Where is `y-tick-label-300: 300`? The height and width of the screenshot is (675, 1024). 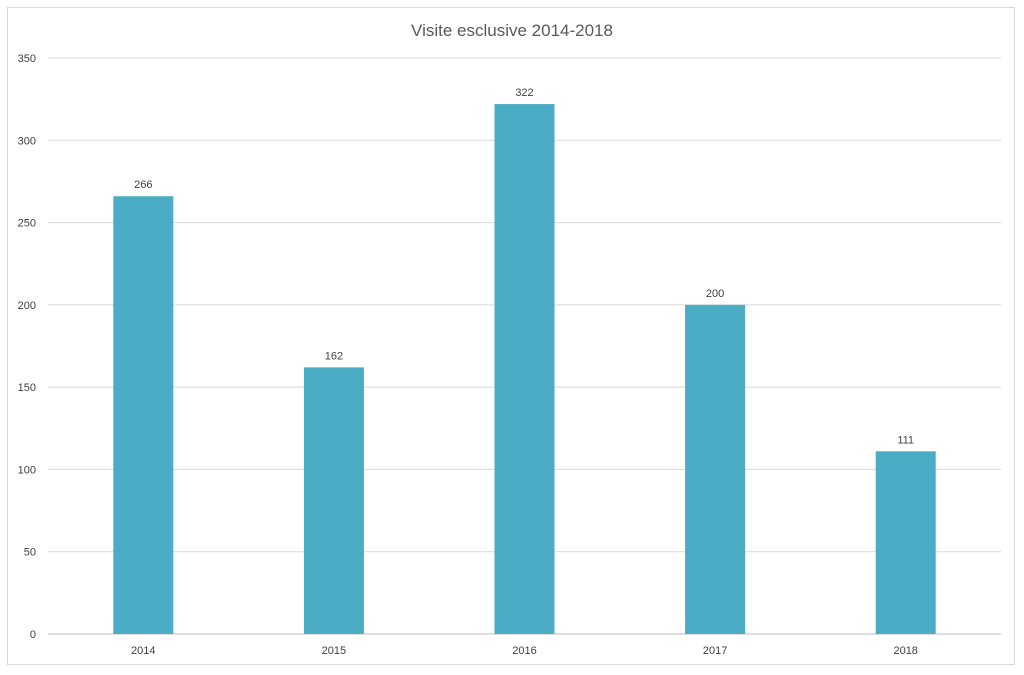
y-tick-label-300: 300 is located at coordinates (27, 141).